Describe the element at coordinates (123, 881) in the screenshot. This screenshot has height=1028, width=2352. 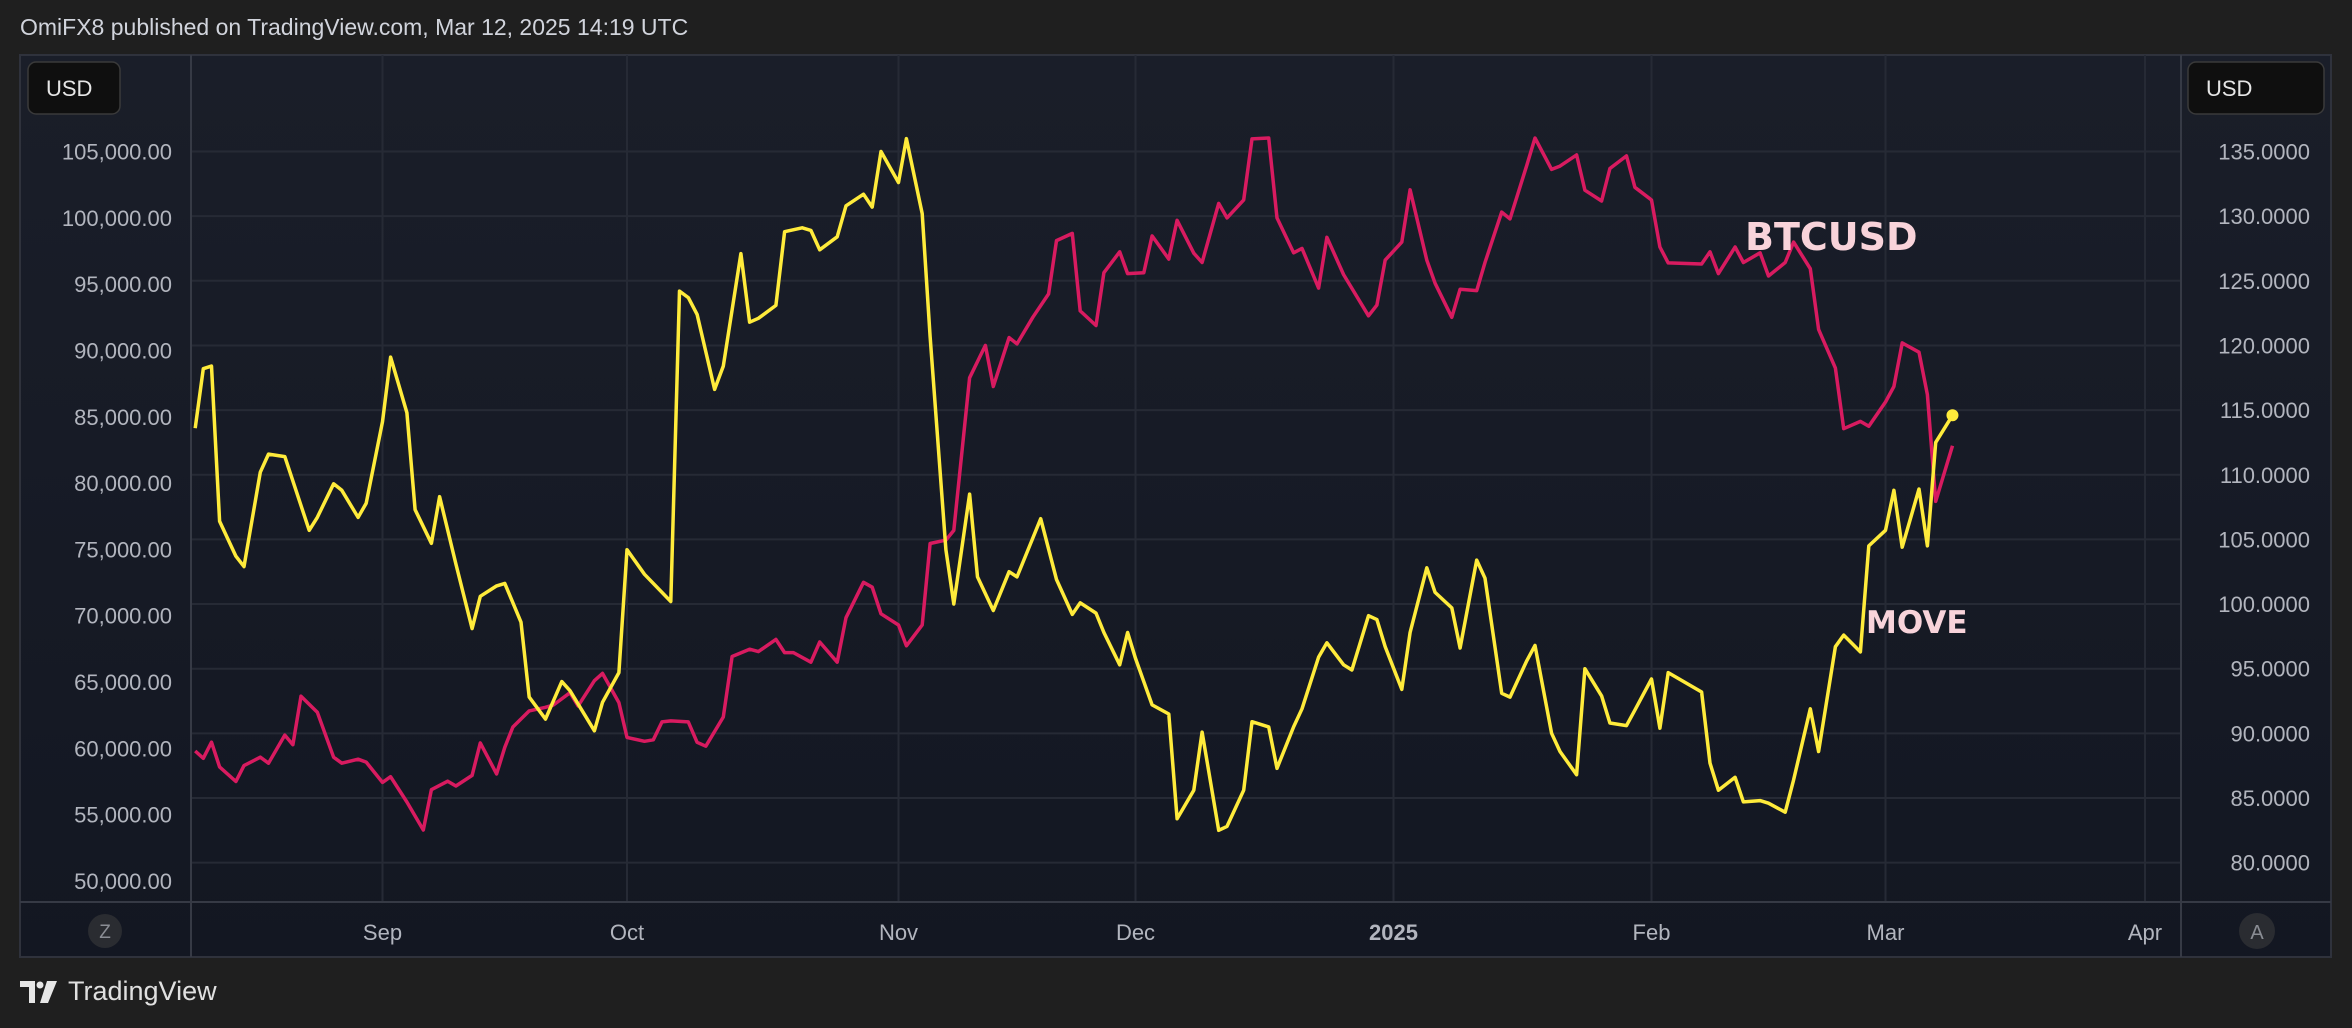
I see `left-axis-tick-label: 50,000.00` at that location.